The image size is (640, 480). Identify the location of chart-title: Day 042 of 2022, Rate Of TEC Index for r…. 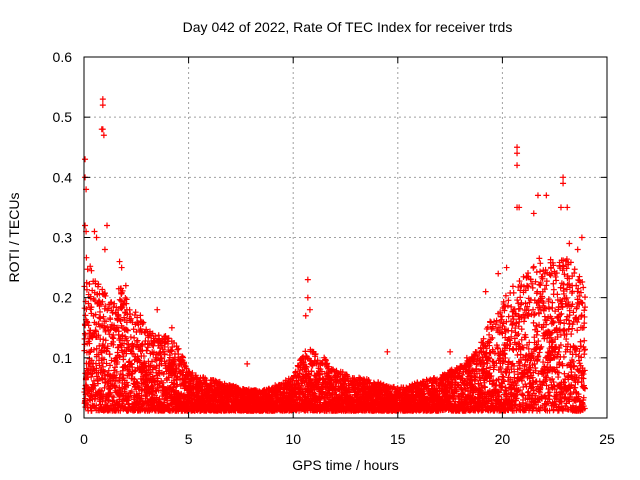
(348, 27).